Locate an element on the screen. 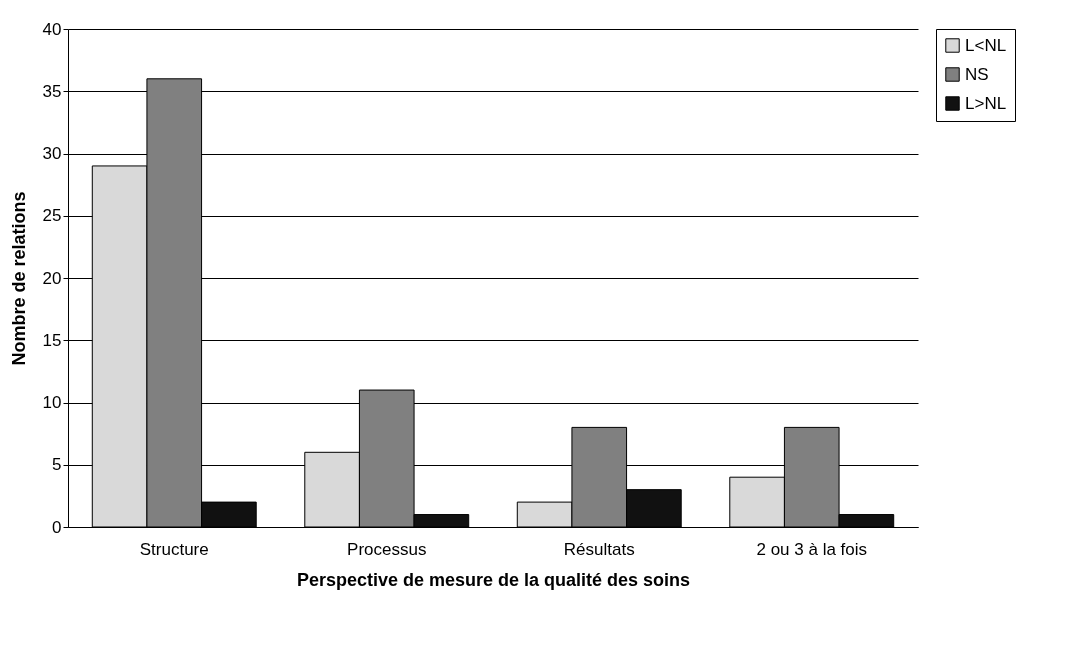  y-axis-title: Nombre de relations is located at coordinates (18, 278).